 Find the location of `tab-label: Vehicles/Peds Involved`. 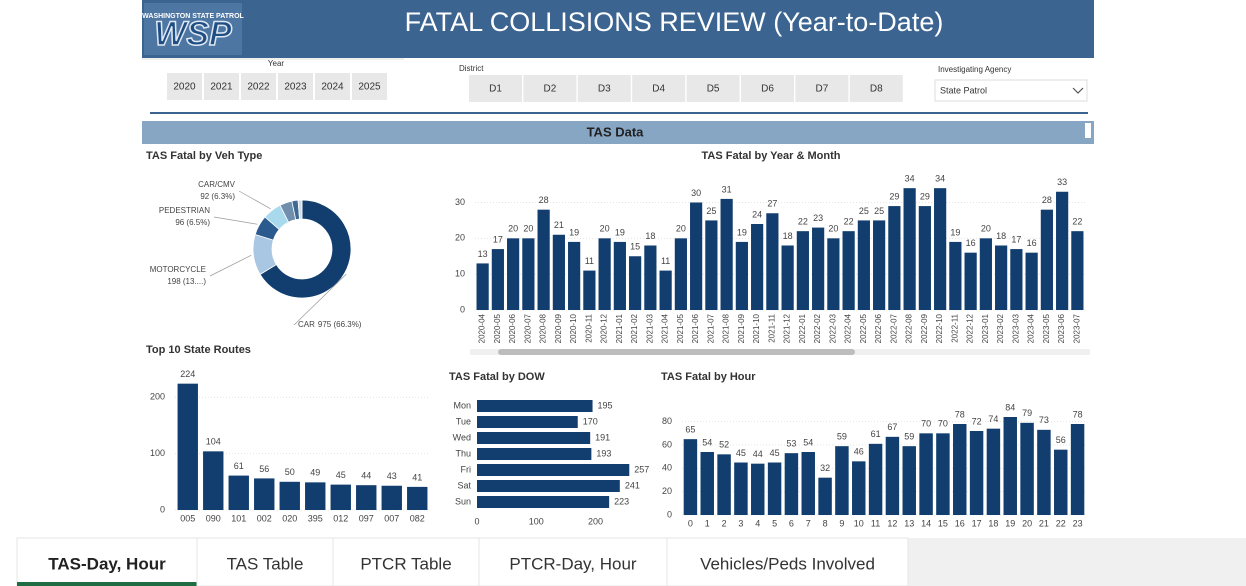

tab-label: Vehicles/Peds Involved is located at coordinates (787, 563).